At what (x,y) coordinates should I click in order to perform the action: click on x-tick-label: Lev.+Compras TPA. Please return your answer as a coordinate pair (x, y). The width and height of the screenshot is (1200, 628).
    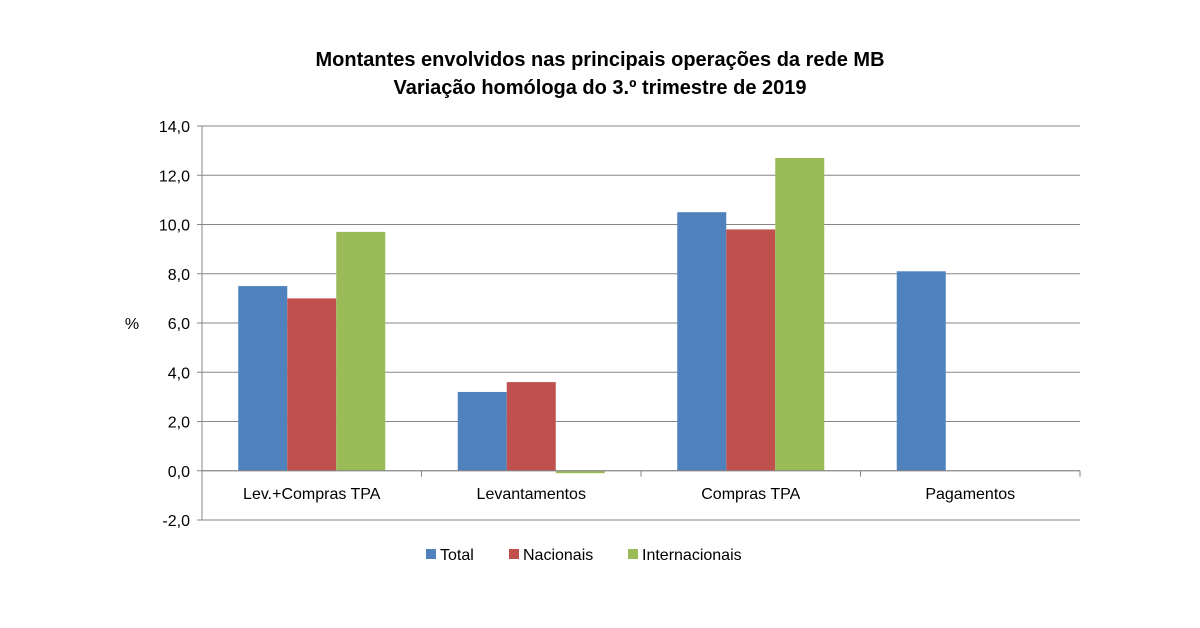
    Looking at the image, I should click on (312, 494).